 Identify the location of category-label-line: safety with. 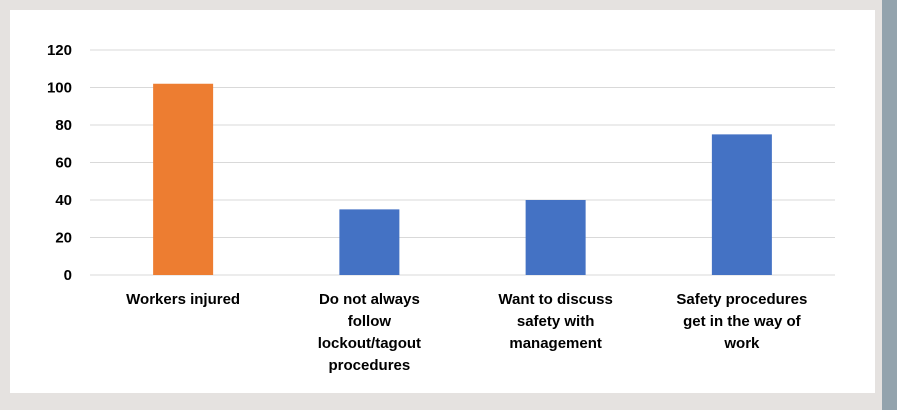
(556, 321).